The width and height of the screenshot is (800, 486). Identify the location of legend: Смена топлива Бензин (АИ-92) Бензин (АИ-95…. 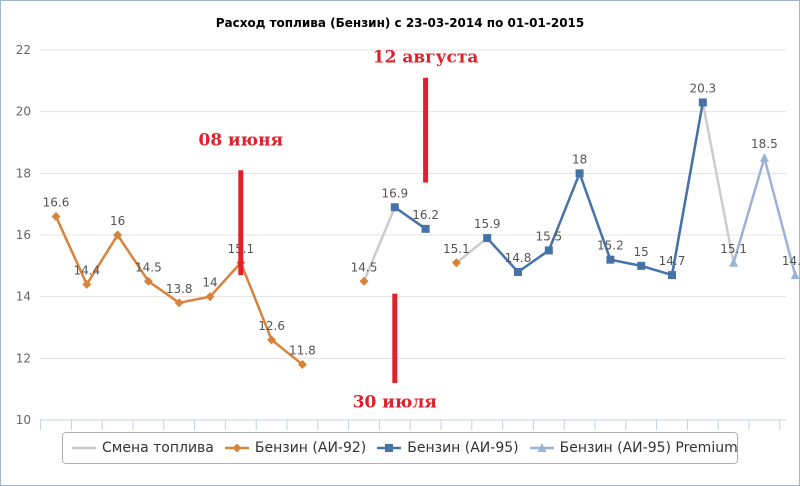
(400, 448).